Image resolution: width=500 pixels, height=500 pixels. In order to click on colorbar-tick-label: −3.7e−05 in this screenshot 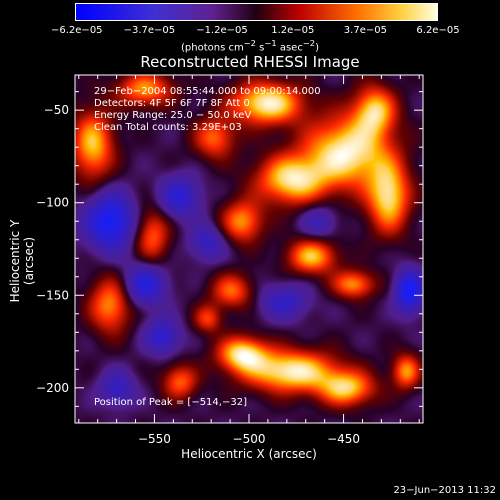, I will do `click(149, 30)`.